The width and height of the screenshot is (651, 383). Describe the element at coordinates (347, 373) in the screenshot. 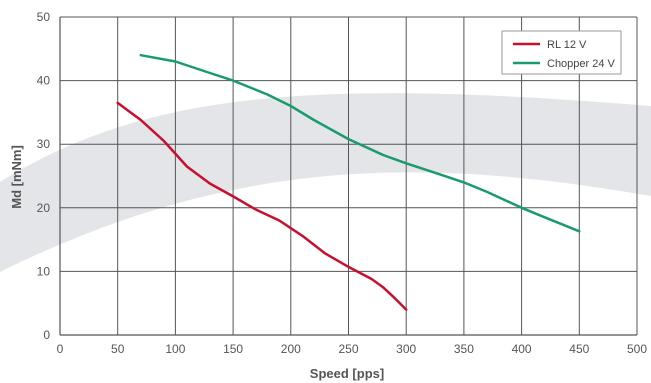

I see `x-axis-title: Speed [pps]` at that location.